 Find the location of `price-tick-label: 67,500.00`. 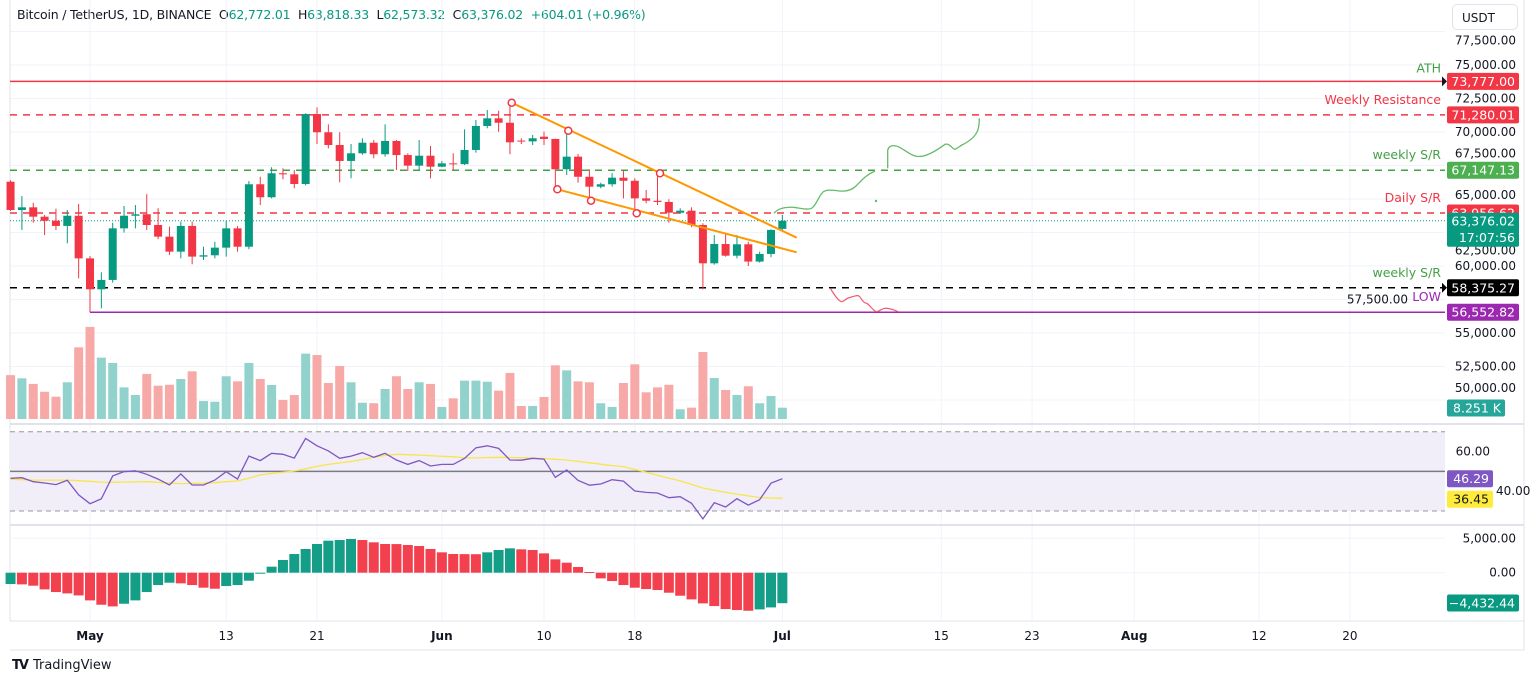

price-tick-label: 67,500.00 is located at coordinates (1485, 154).